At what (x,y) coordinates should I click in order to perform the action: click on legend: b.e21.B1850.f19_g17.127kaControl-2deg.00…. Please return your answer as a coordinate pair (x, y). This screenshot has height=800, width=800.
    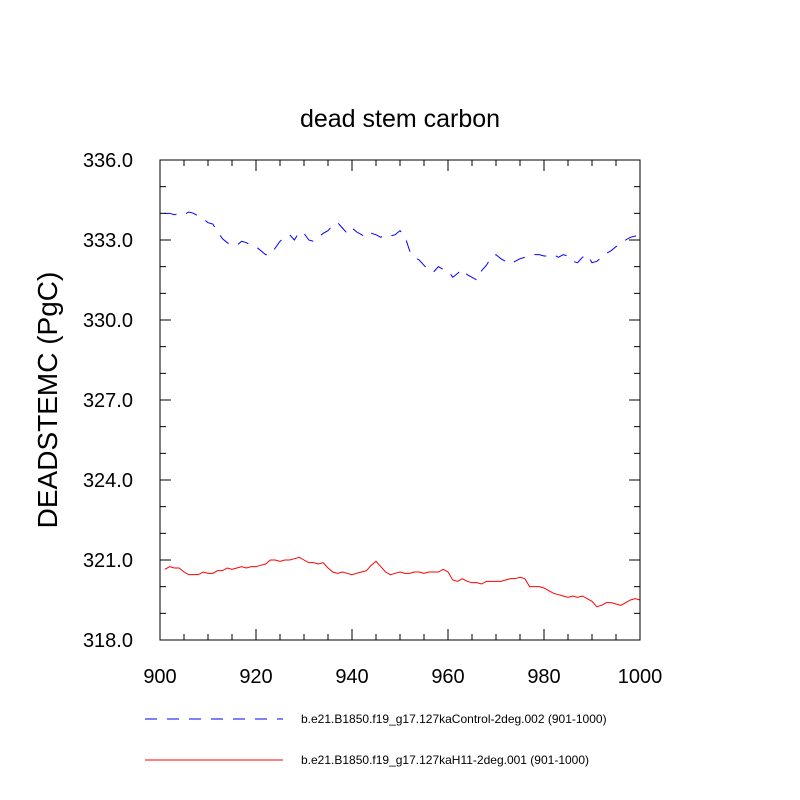
    Looking at the image, I should click on (376, 739).